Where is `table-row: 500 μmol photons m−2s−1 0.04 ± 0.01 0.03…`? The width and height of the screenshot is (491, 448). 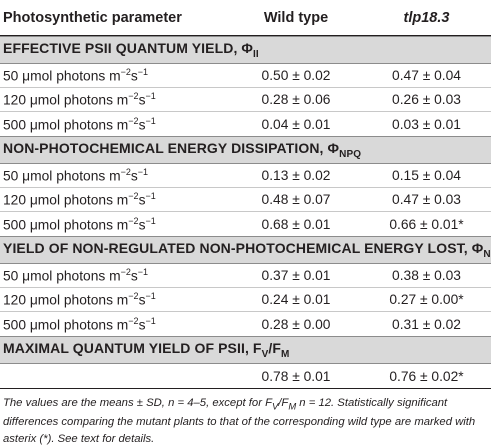 table-row: 500 μmol photons m−2s−1 0.04 ± 0.01 0.03… is located at coordinates (245, 124).